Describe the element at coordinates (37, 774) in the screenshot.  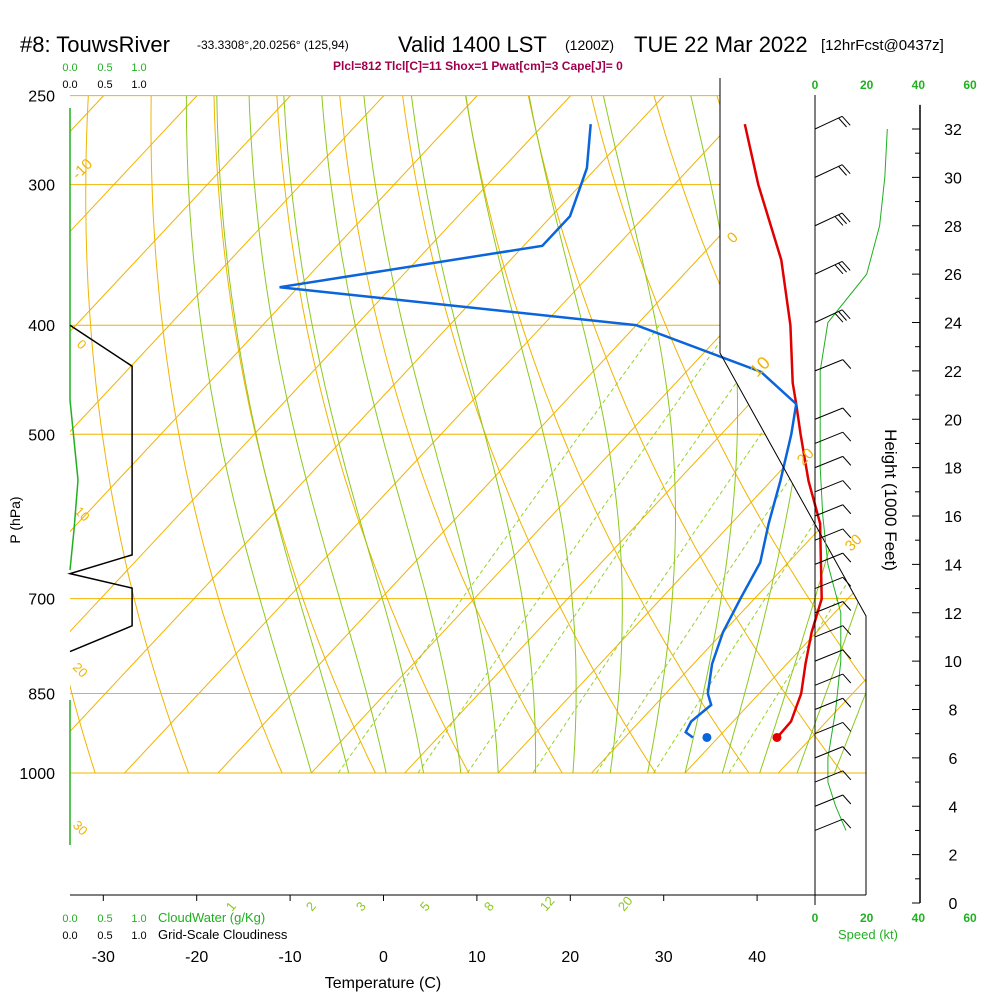
I see `pressure-tick-label: 1000` at that location.